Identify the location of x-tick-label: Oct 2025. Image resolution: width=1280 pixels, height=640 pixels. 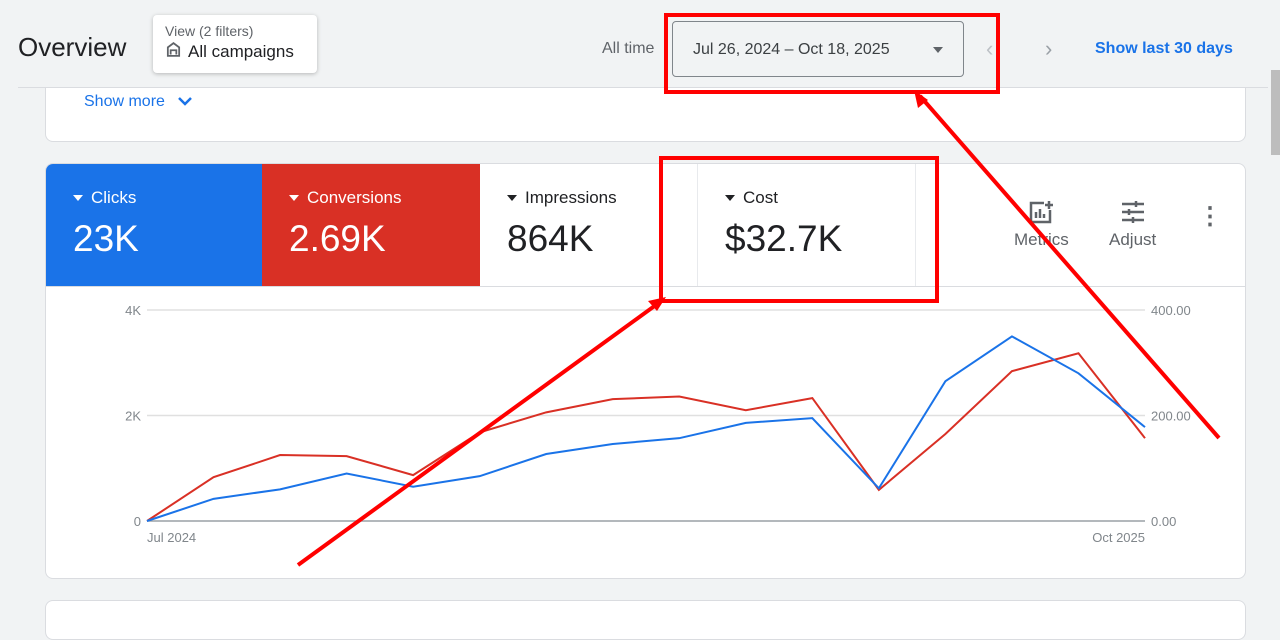
(1118, 537).